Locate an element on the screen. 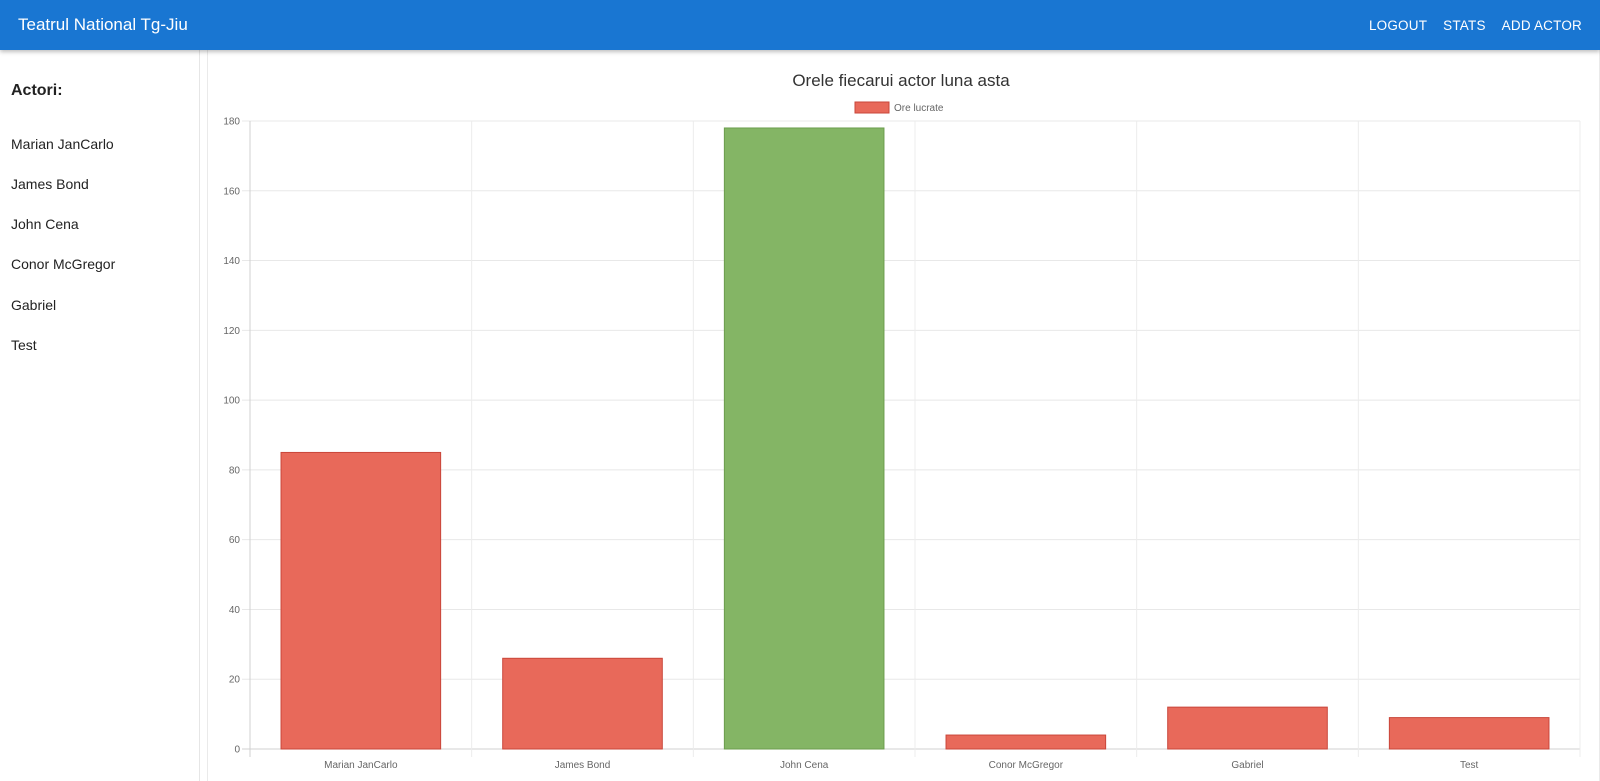 This screenshot has height=781, width=1600. app-title: Teatrul National Tg-Jiu is located at coordinates (103, 24).